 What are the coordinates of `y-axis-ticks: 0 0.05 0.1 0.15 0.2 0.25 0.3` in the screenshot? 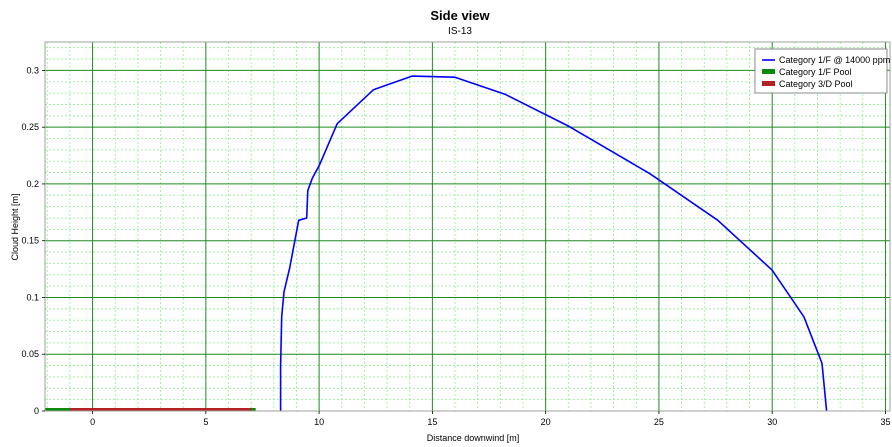 It's located at (33, 240).